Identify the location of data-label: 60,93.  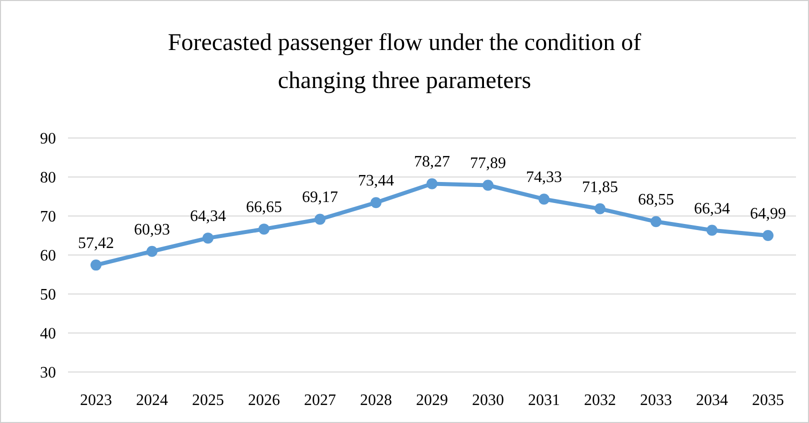
(152, 229).